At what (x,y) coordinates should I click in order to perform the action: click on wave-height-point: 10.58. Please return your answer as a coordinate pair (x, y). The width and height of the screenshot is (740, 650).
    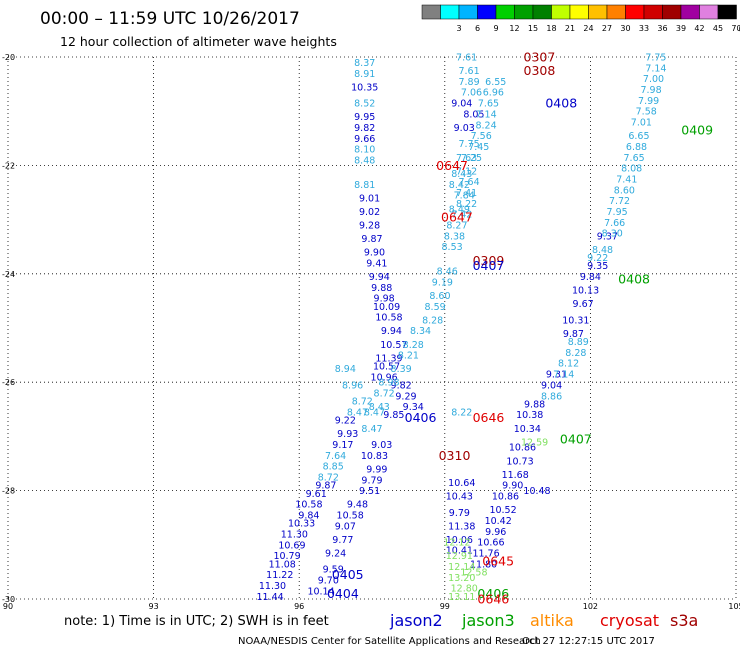
    Looking at the image, I should click on (308, 505).